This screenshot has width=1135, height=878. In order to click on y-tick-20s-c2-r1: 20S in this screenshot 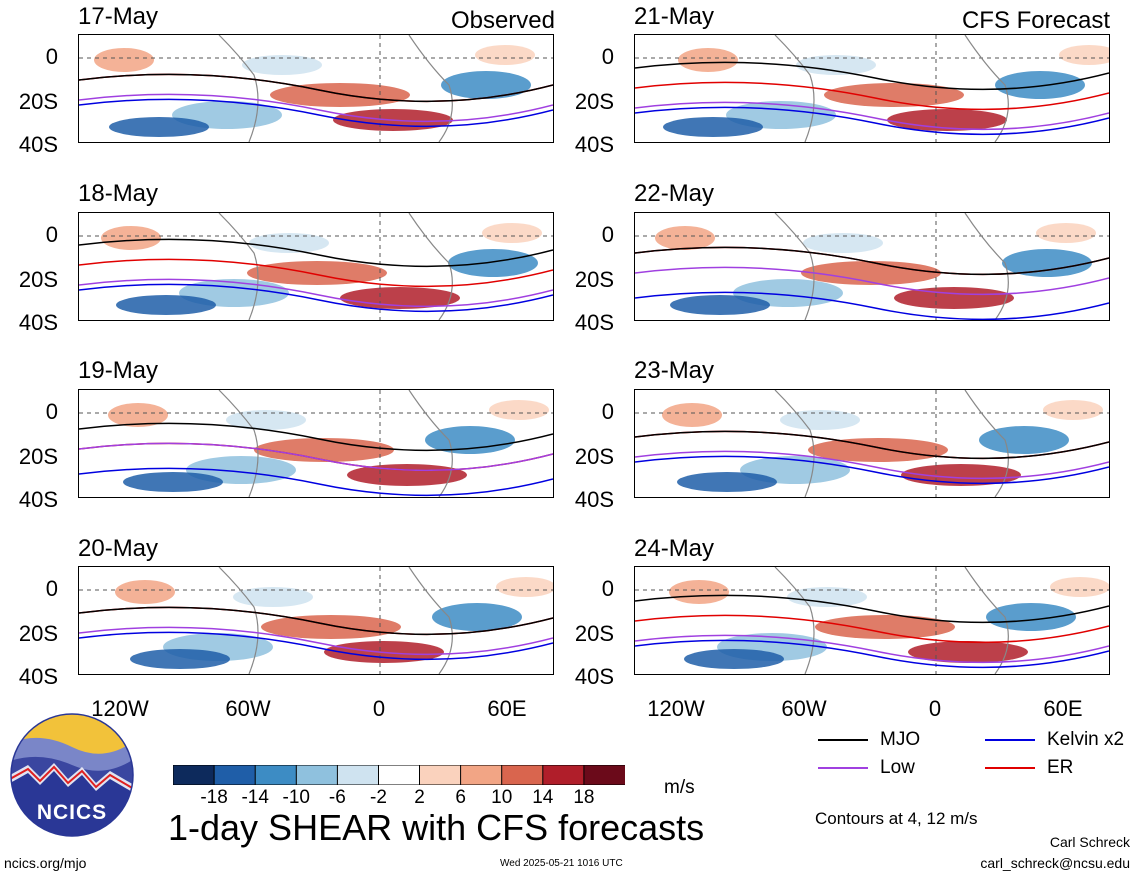, I will do `click(594, 101)`.